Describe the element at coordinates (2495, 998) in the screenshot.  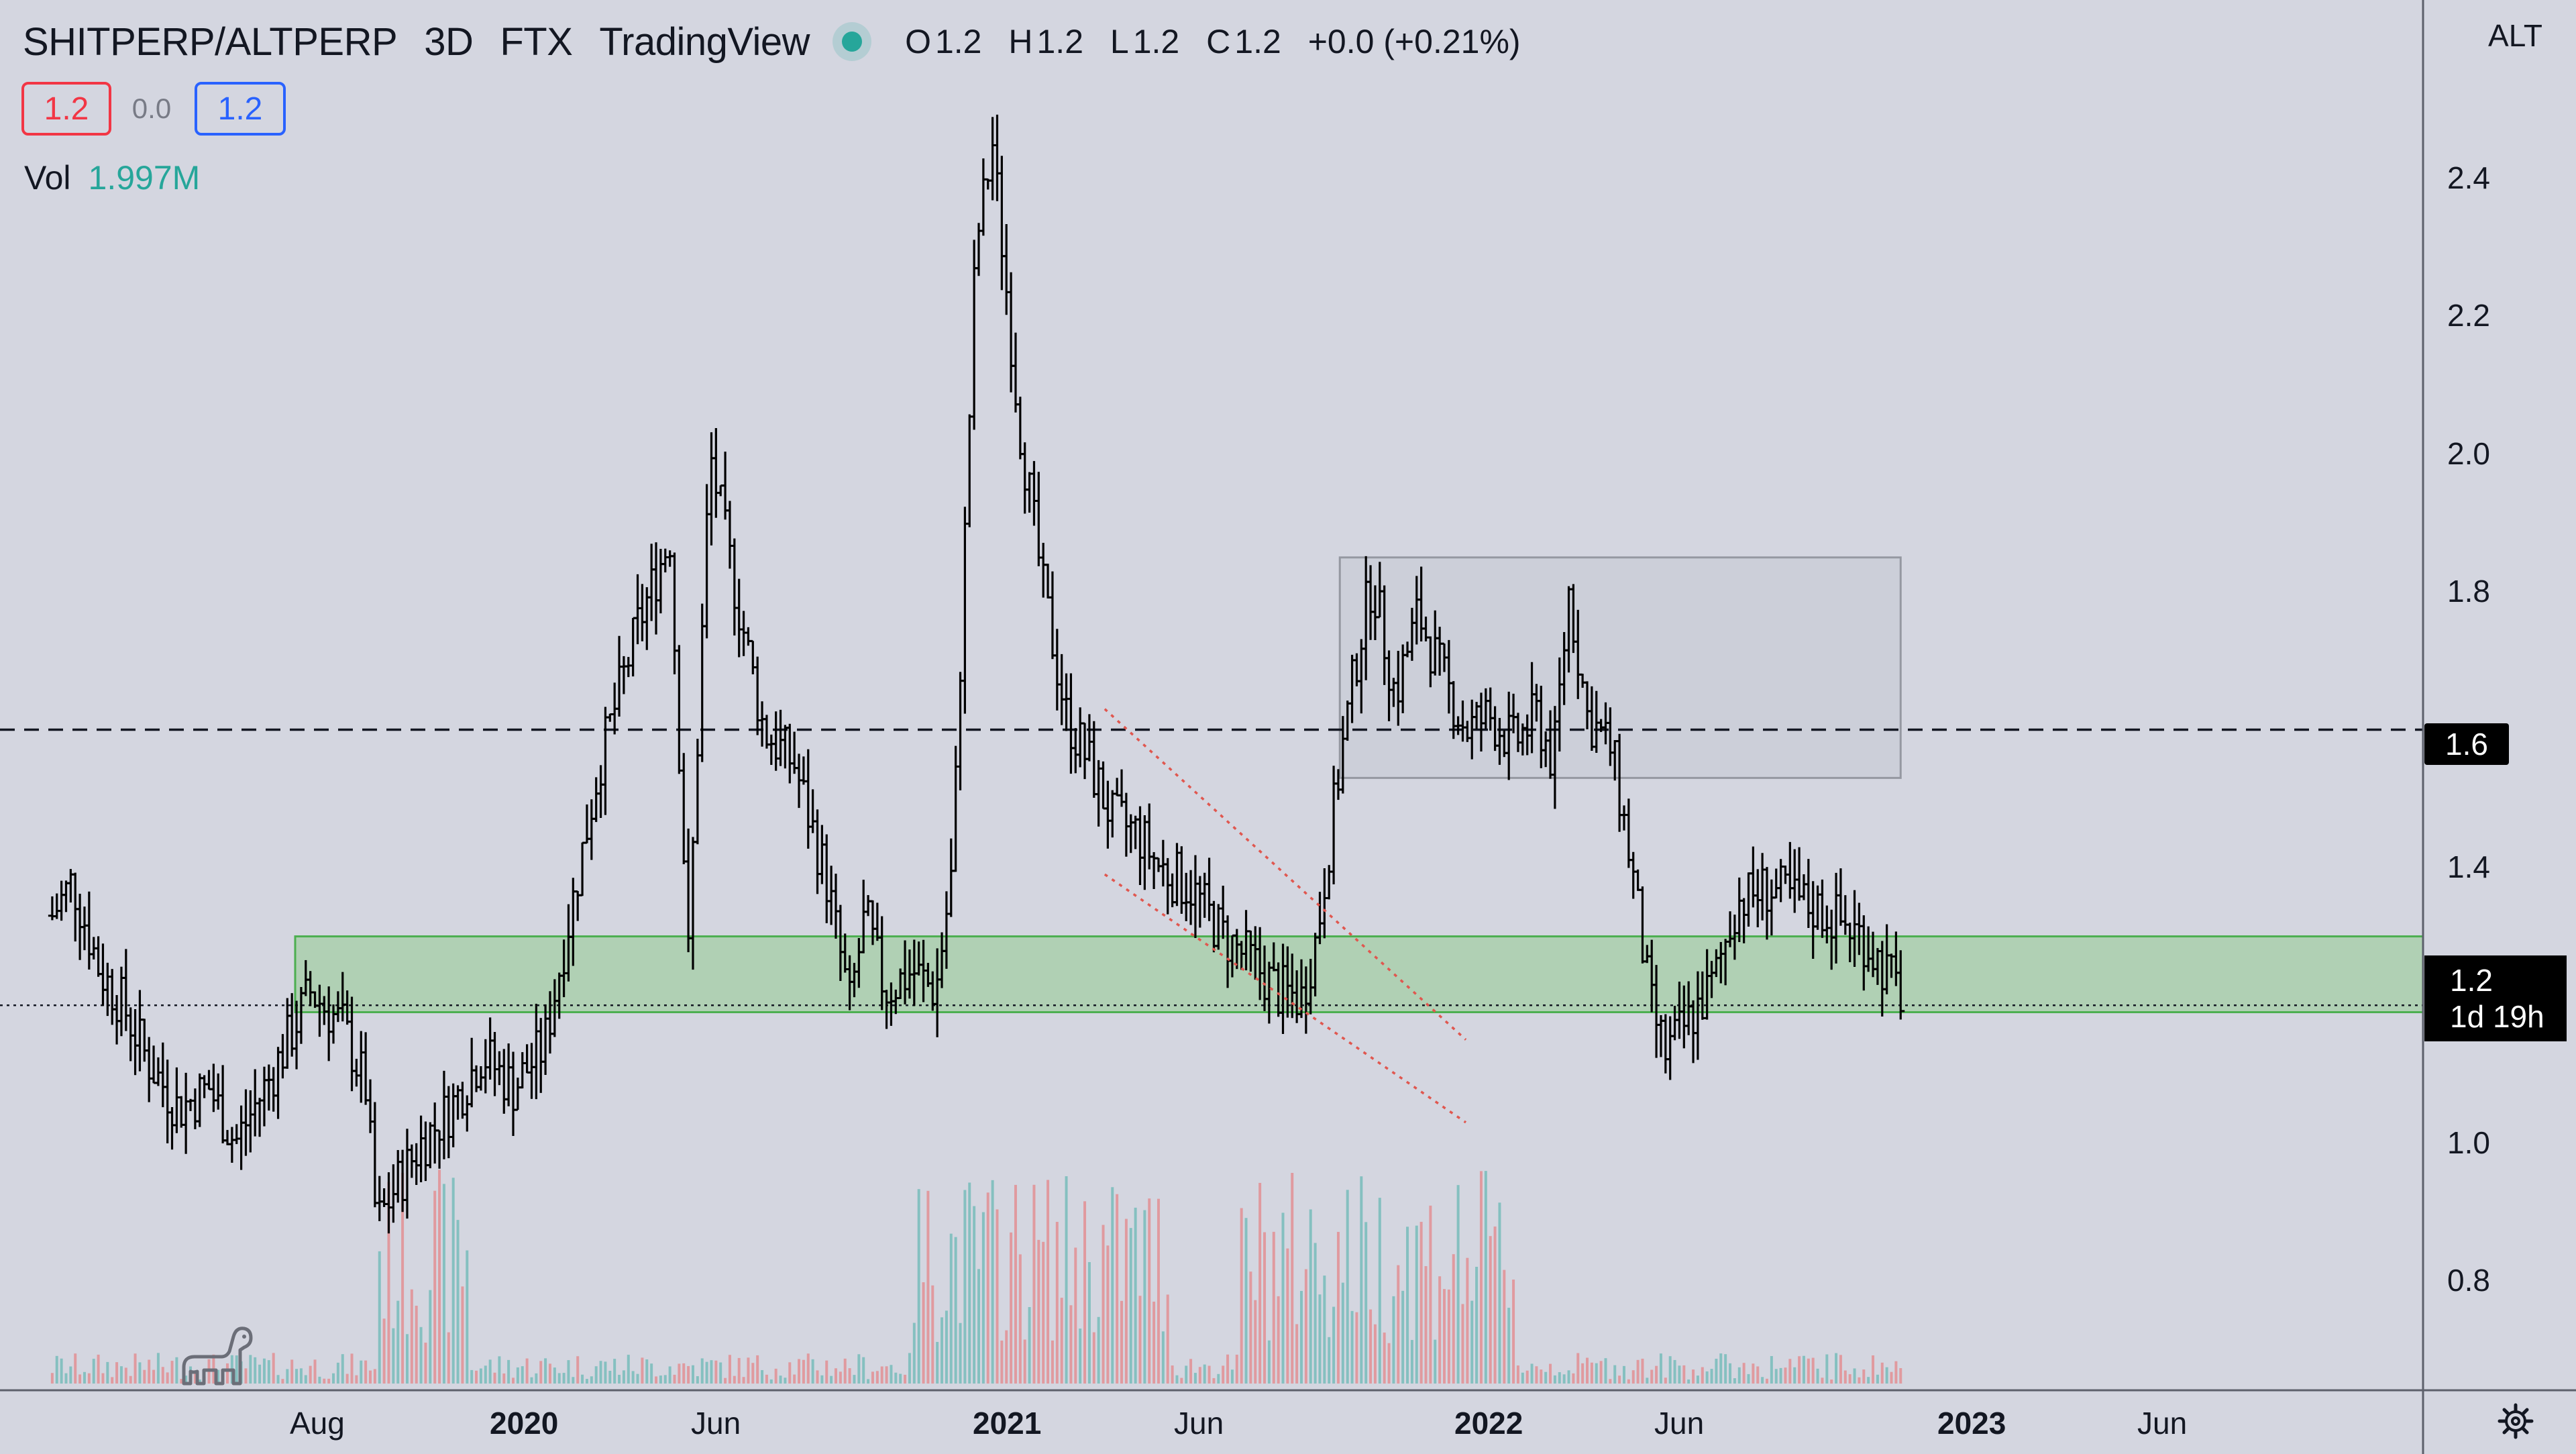
I see `current-price-badge: 1.2 1d 19h` at that location.